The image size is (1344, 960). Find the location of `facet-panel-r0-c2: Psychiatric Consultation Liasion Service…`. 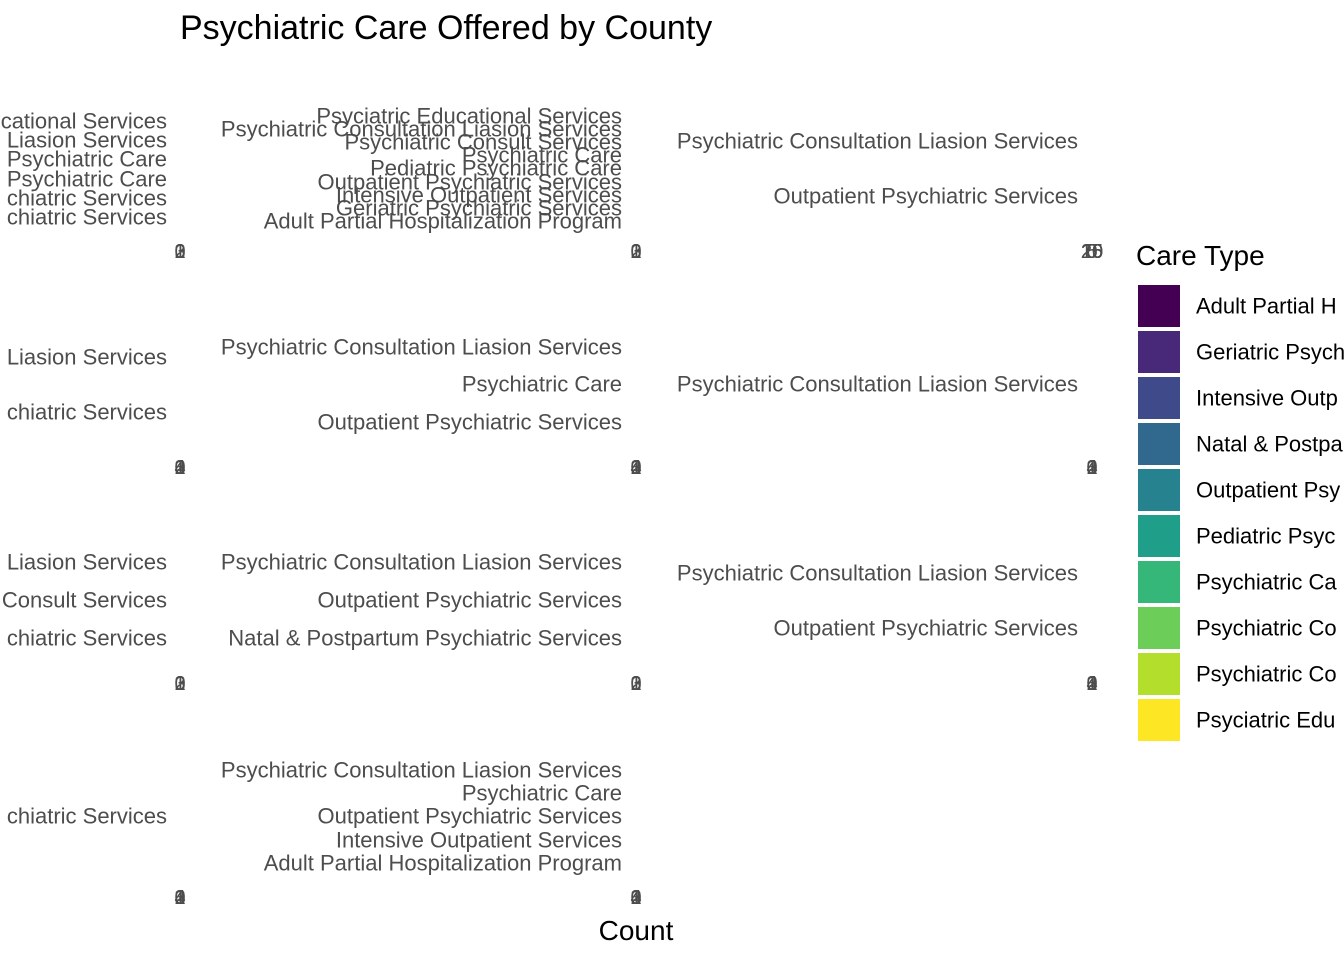

facet-panel-r0-c2: Psychiatric Consultation Liasion Service… is located at coordinates (890, 196).